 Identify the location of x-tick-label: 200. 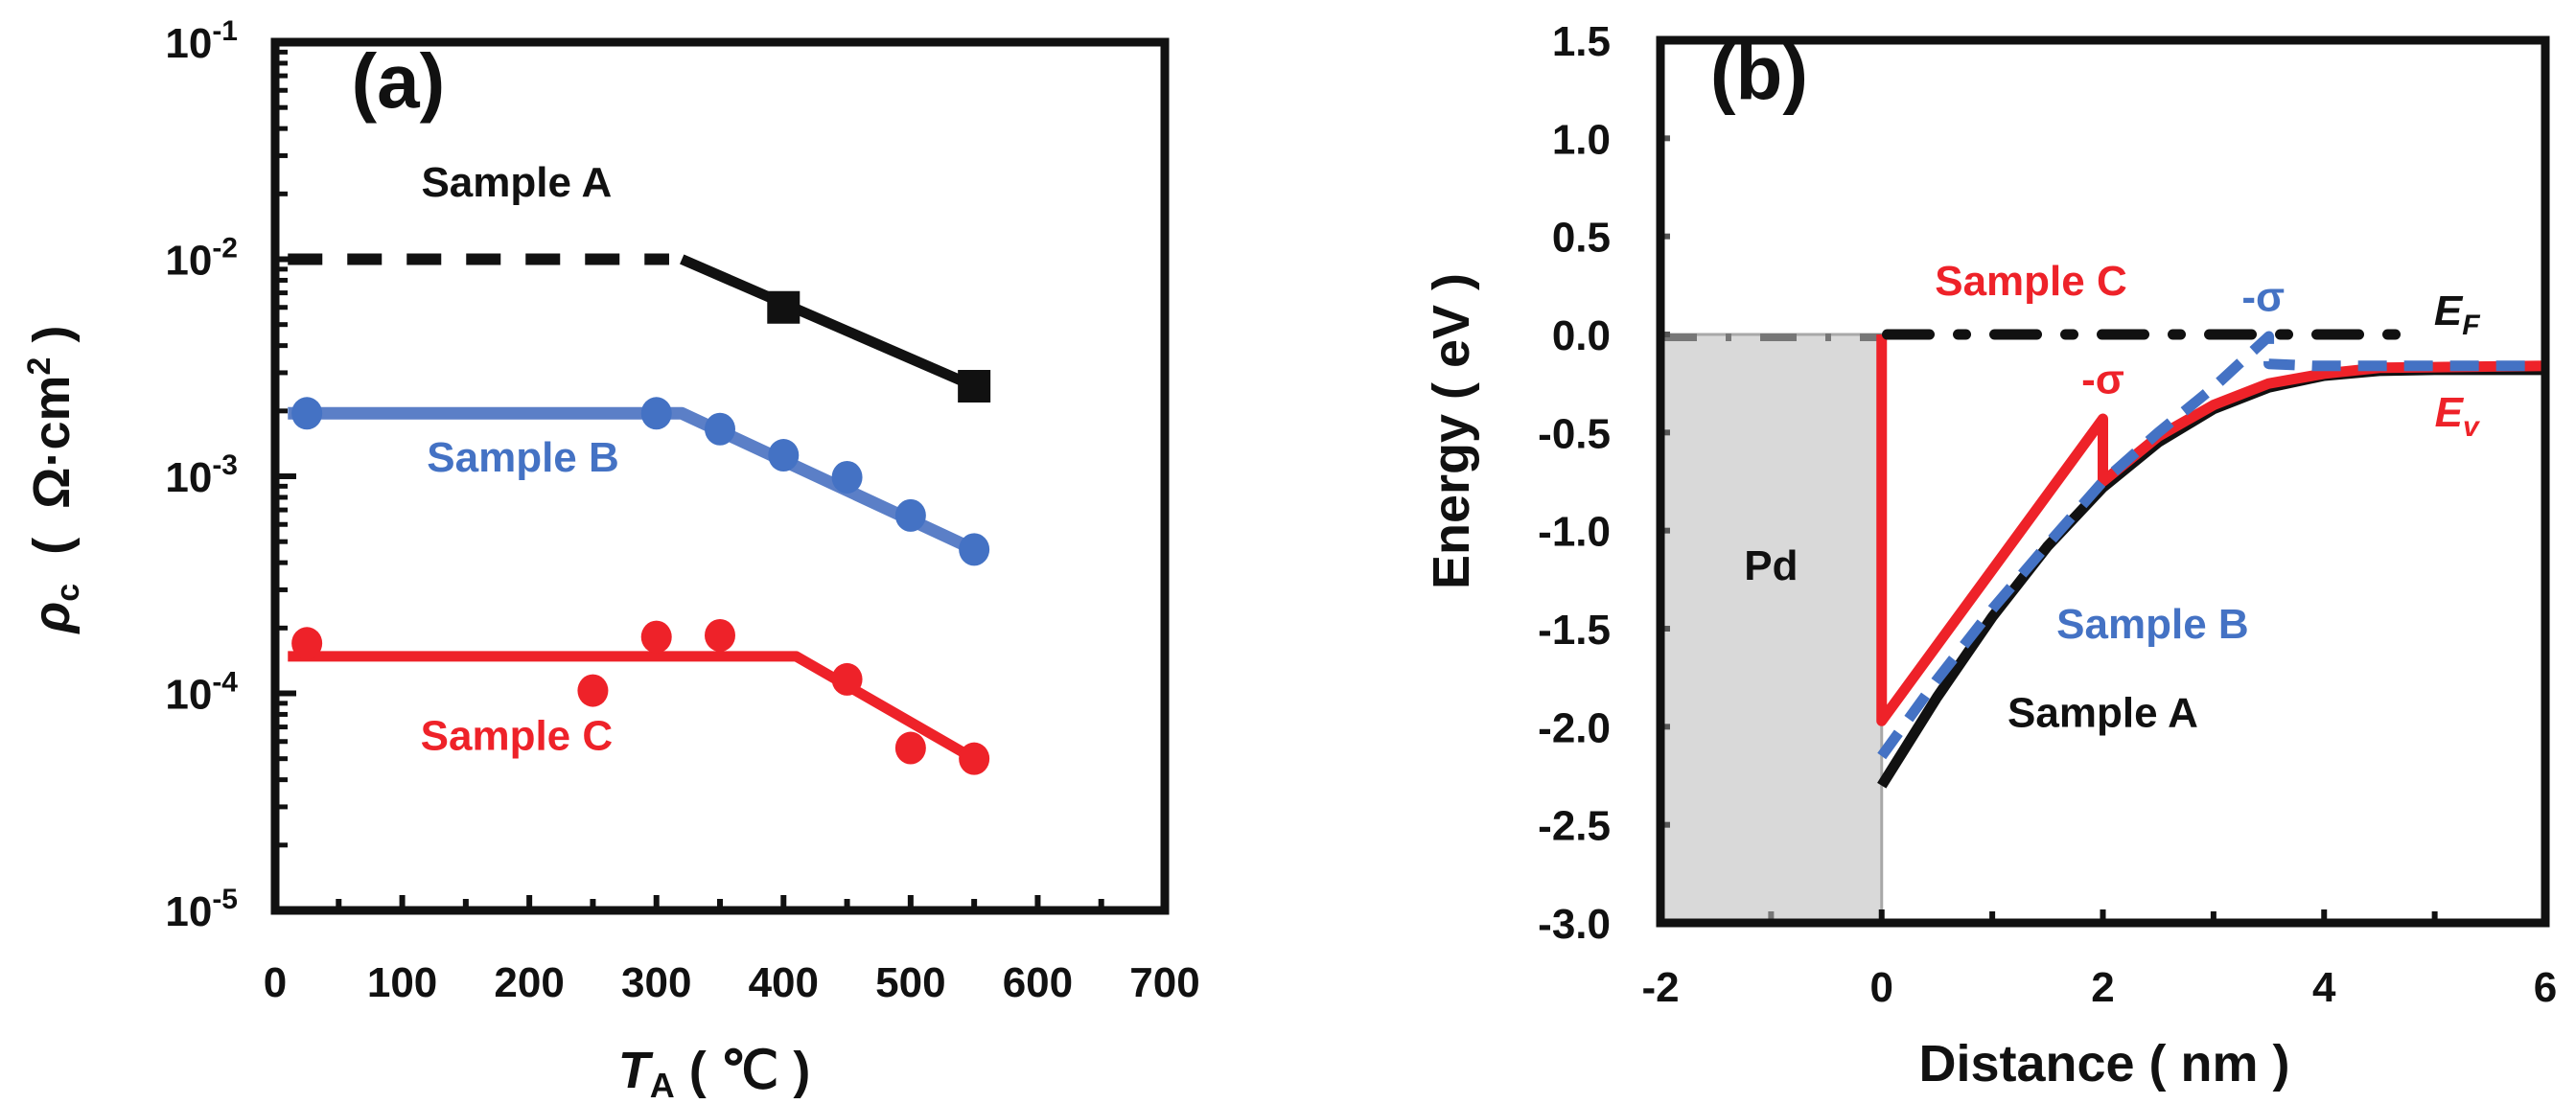
(529, 982).